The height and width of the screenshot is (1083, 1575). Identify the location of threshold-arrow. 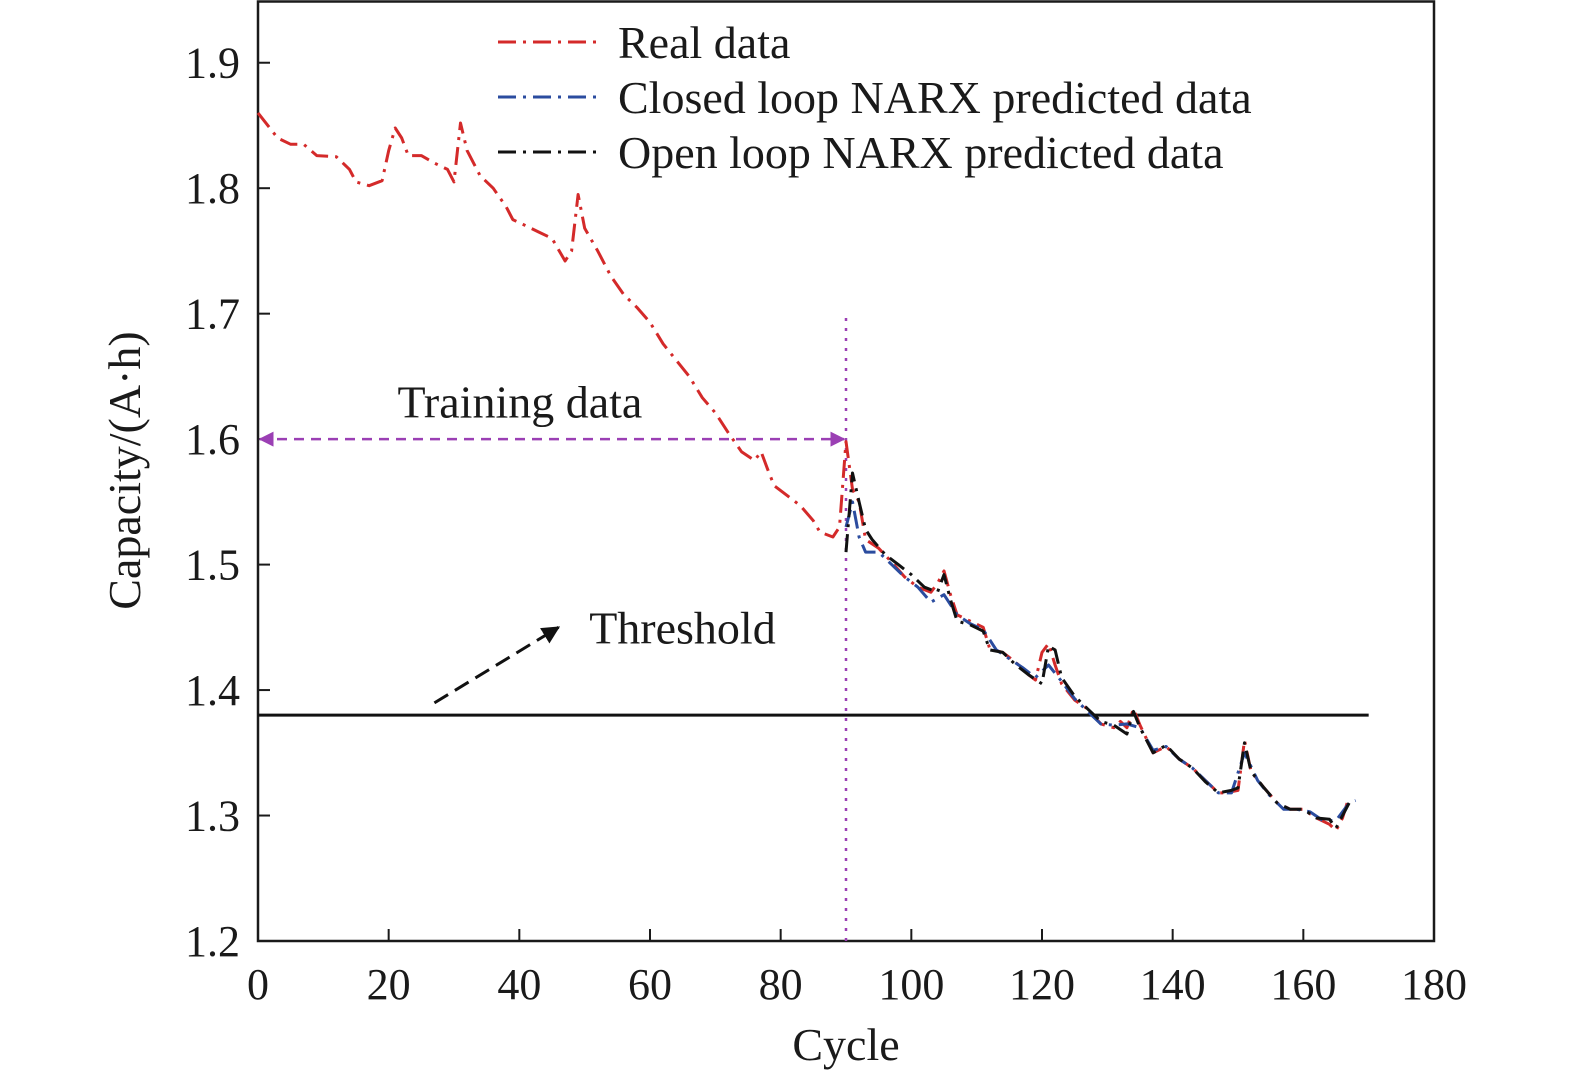
(497, 665).